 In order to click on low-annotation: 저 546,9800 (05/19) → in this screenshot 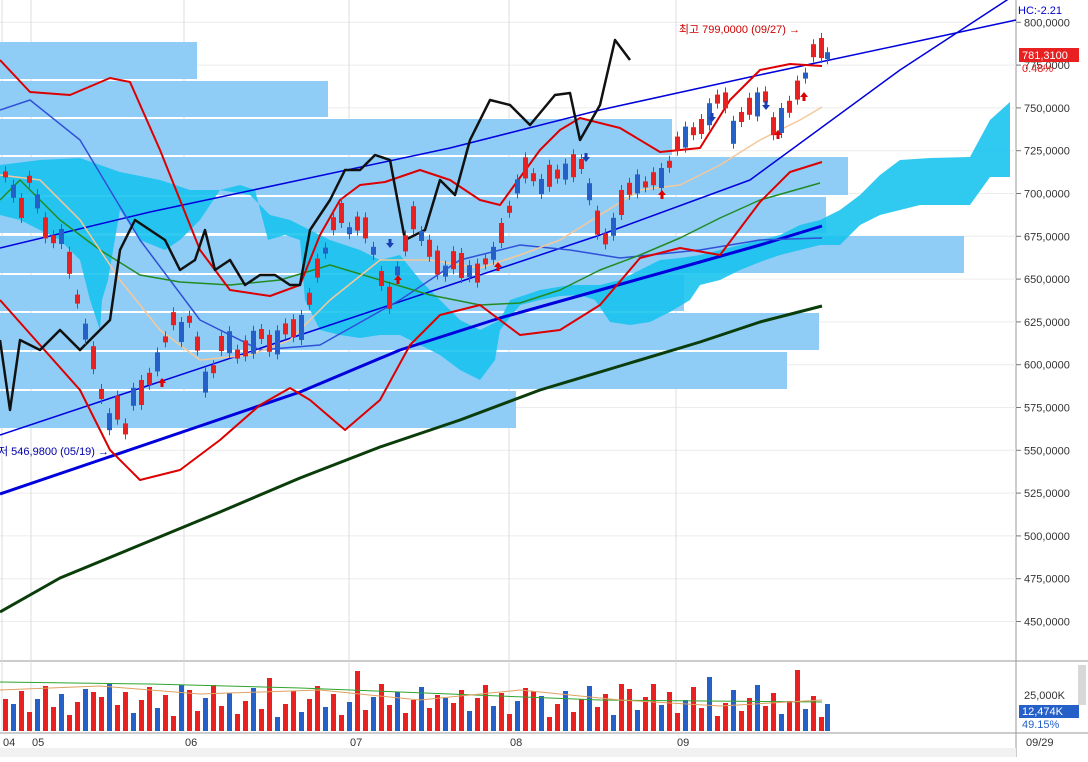, I will do `click(54, 451)`.